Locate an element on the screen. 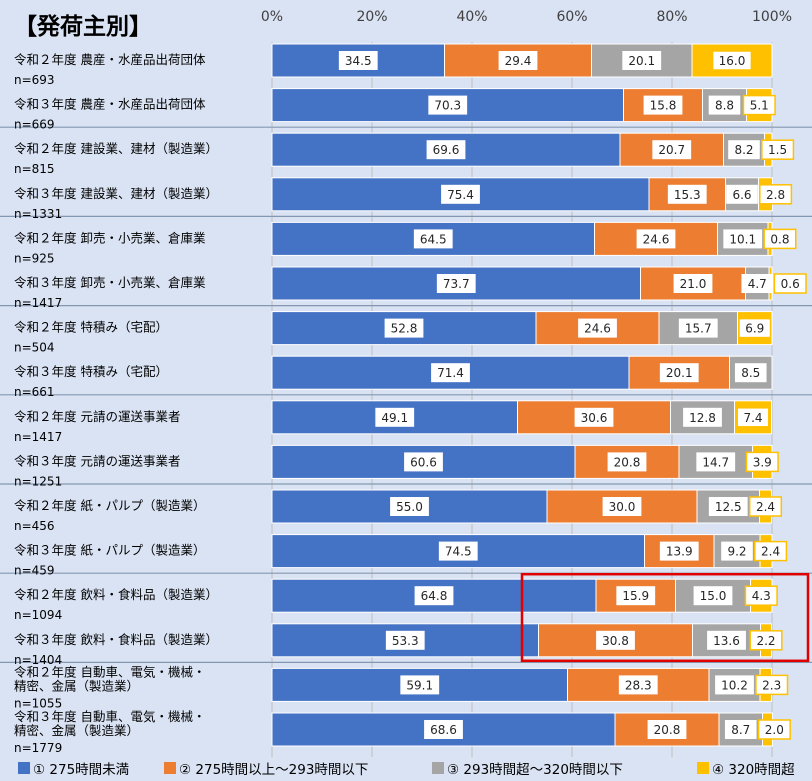 The height and width of the screenshot is (781, 812). data-label: 14.7 is located at coordinates (716, 462).